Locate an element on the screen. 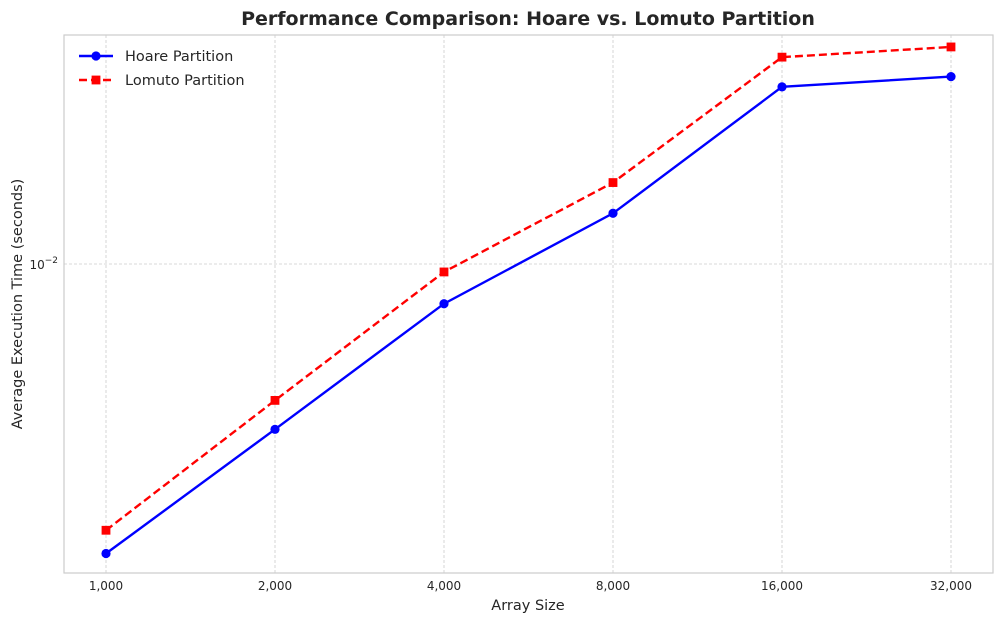  y-tick-label: 10−2 is located at coordinates (43, 264).